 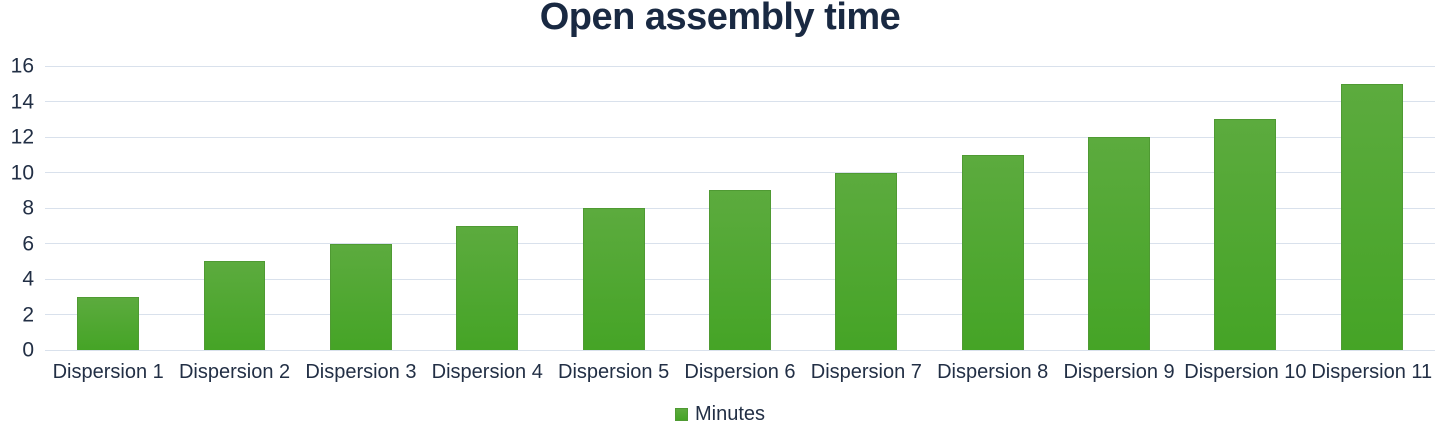 What do you see at coordinates (234, 372) in the screenshot?
I see `x-axis-category-label: Dispersion 2` at bounding box center [234, 372].